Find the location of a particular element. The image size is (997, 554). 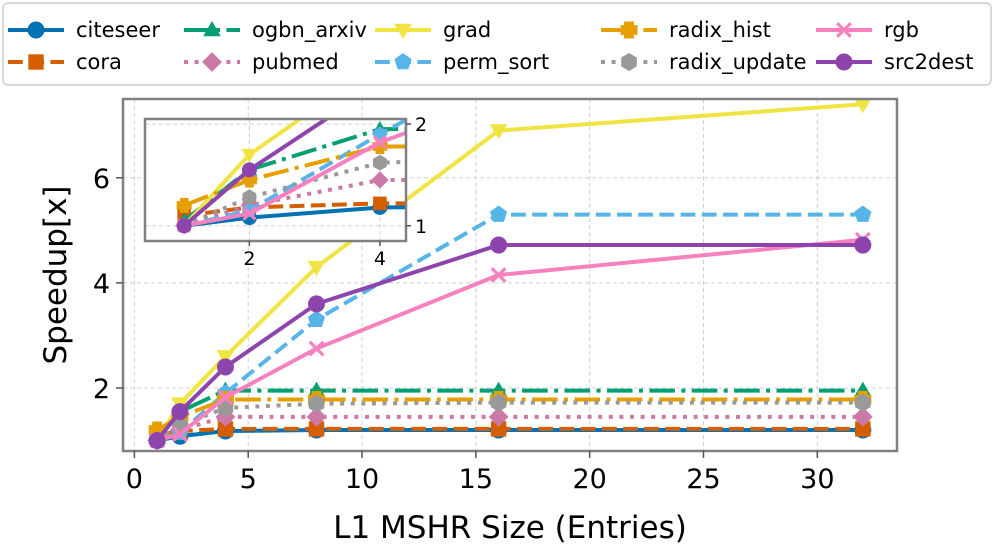

main-tick-label-x: 10 is located at coordinates (362, 479).